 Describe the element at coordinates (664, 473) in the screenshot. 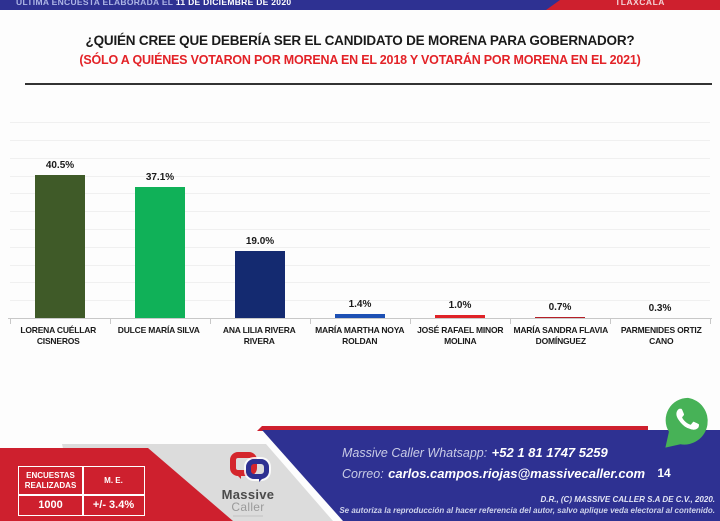

I see `page-number: 14` at that location.